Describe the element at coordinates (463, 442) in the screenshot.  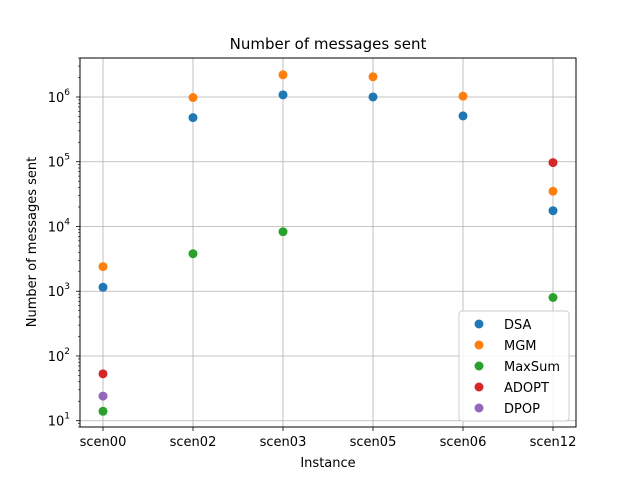
I see `x-tick-label: scen06` at that location.